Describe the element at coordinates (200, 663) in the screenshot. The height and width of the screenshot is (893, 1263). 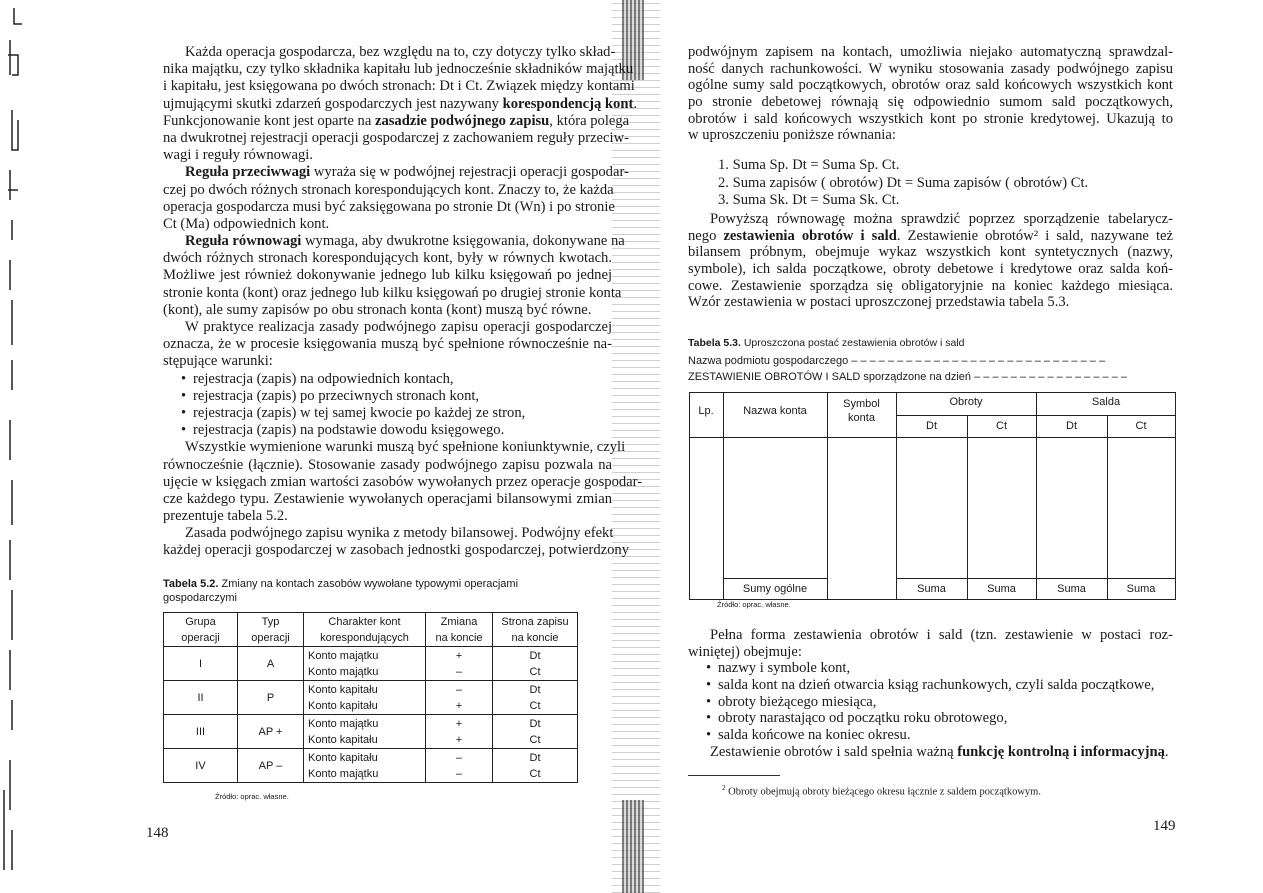
I see `cell-group: I` at that location.